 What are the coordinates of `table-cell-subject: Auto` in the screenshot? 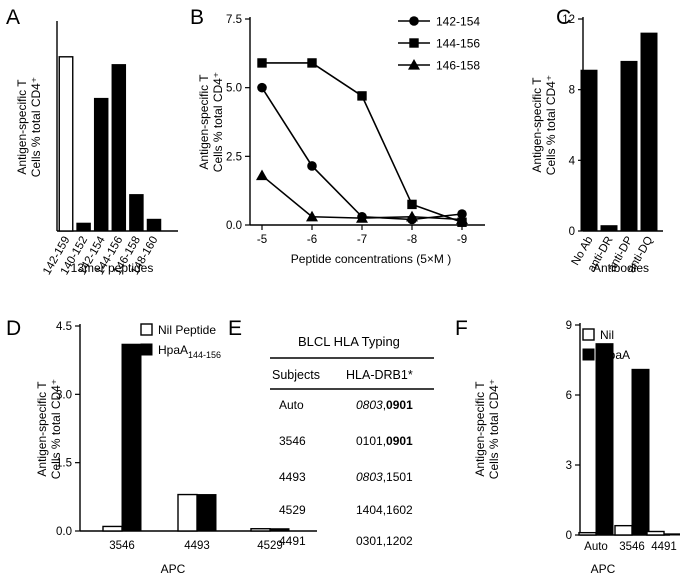 It's located at (291, 405).